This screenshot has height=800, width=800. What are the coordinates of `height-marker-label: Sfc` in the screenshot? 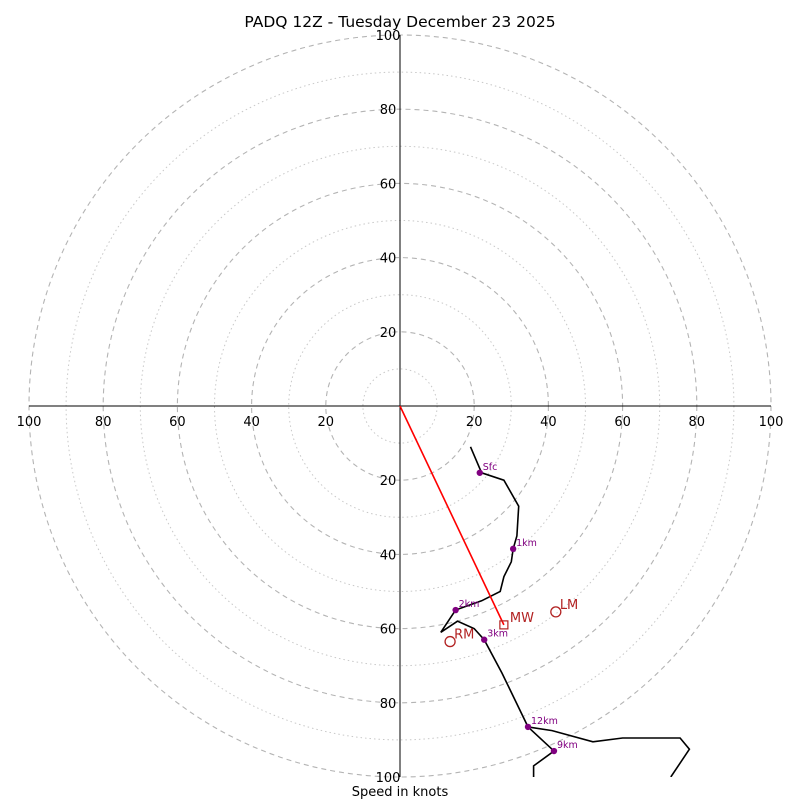 It's located at (490, 467).